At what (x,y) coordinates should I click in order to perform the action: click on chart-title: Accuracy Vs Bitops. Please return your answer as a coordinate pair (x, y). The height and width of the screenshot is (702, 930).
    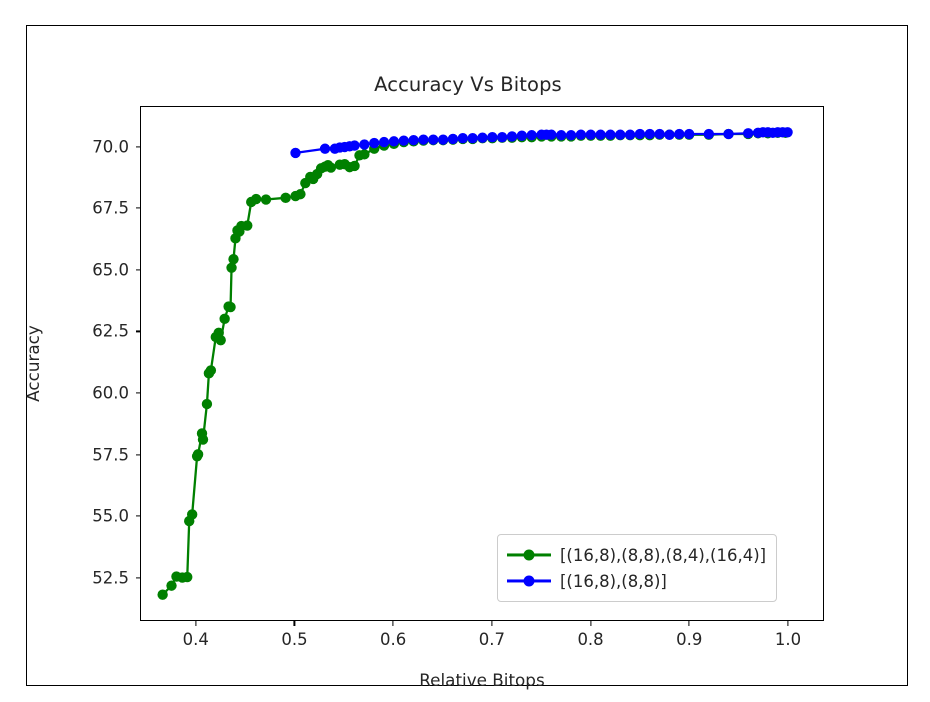
    Looking at the image, I should click on (468, 84).